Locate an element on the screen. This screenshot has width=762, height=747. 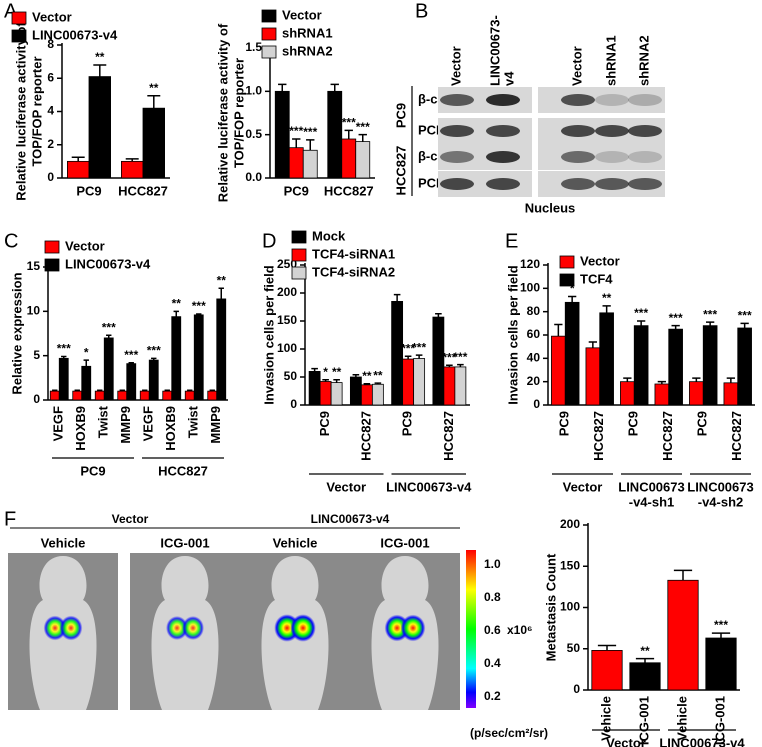
group-label: Vector is located at coordinates (583, 486).